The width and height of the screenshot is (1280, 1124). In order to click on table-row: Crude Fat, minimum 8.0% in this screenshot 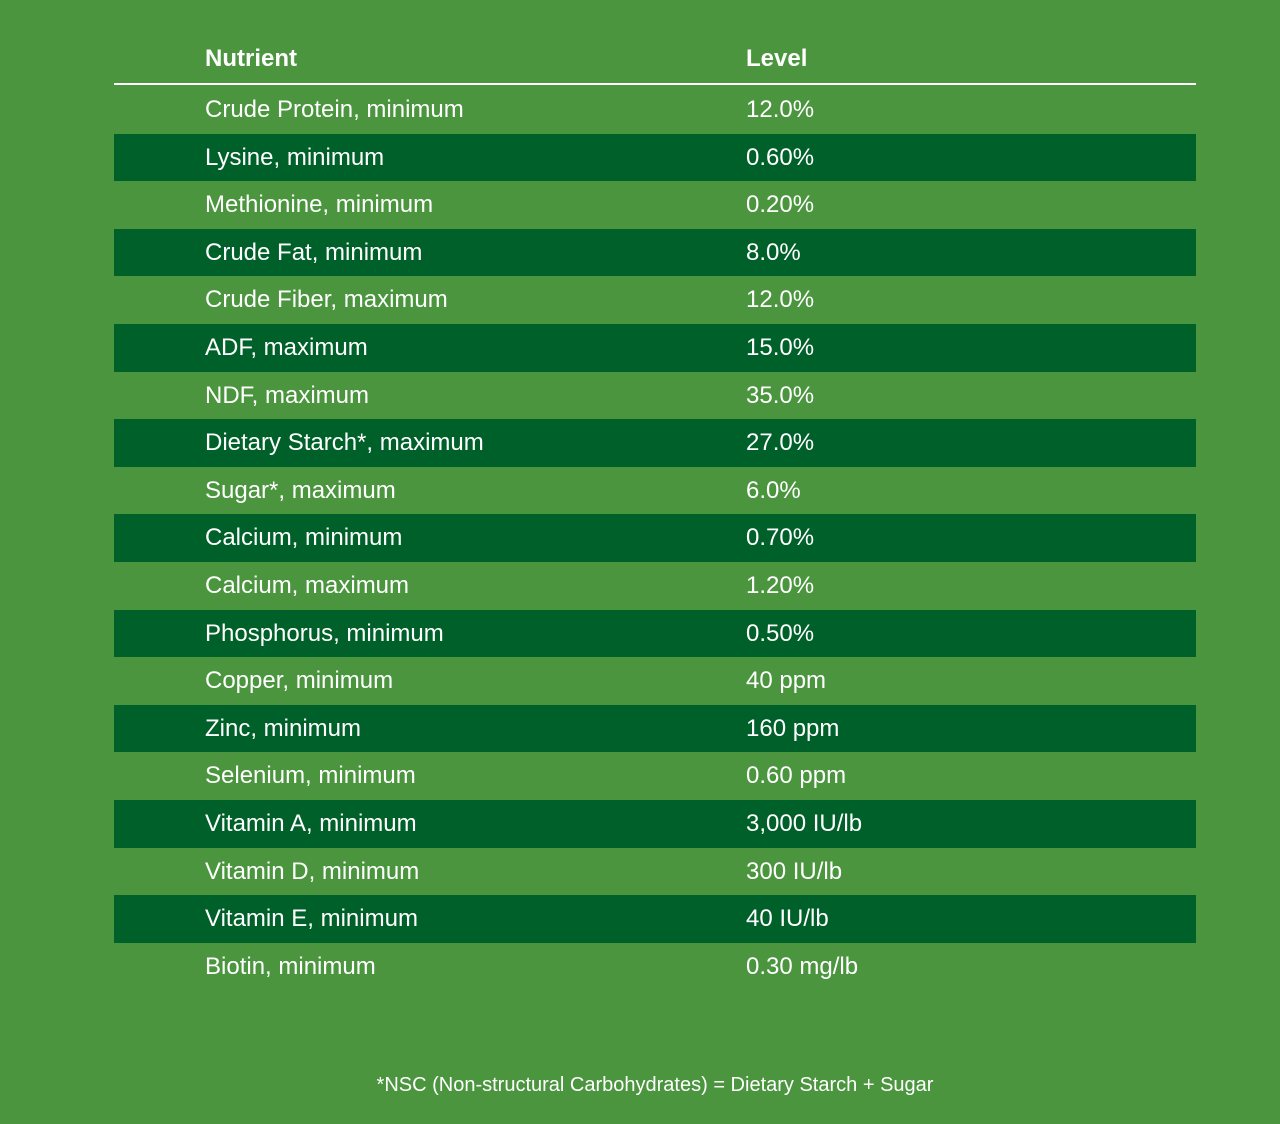, I will do `click(655, 252)`.